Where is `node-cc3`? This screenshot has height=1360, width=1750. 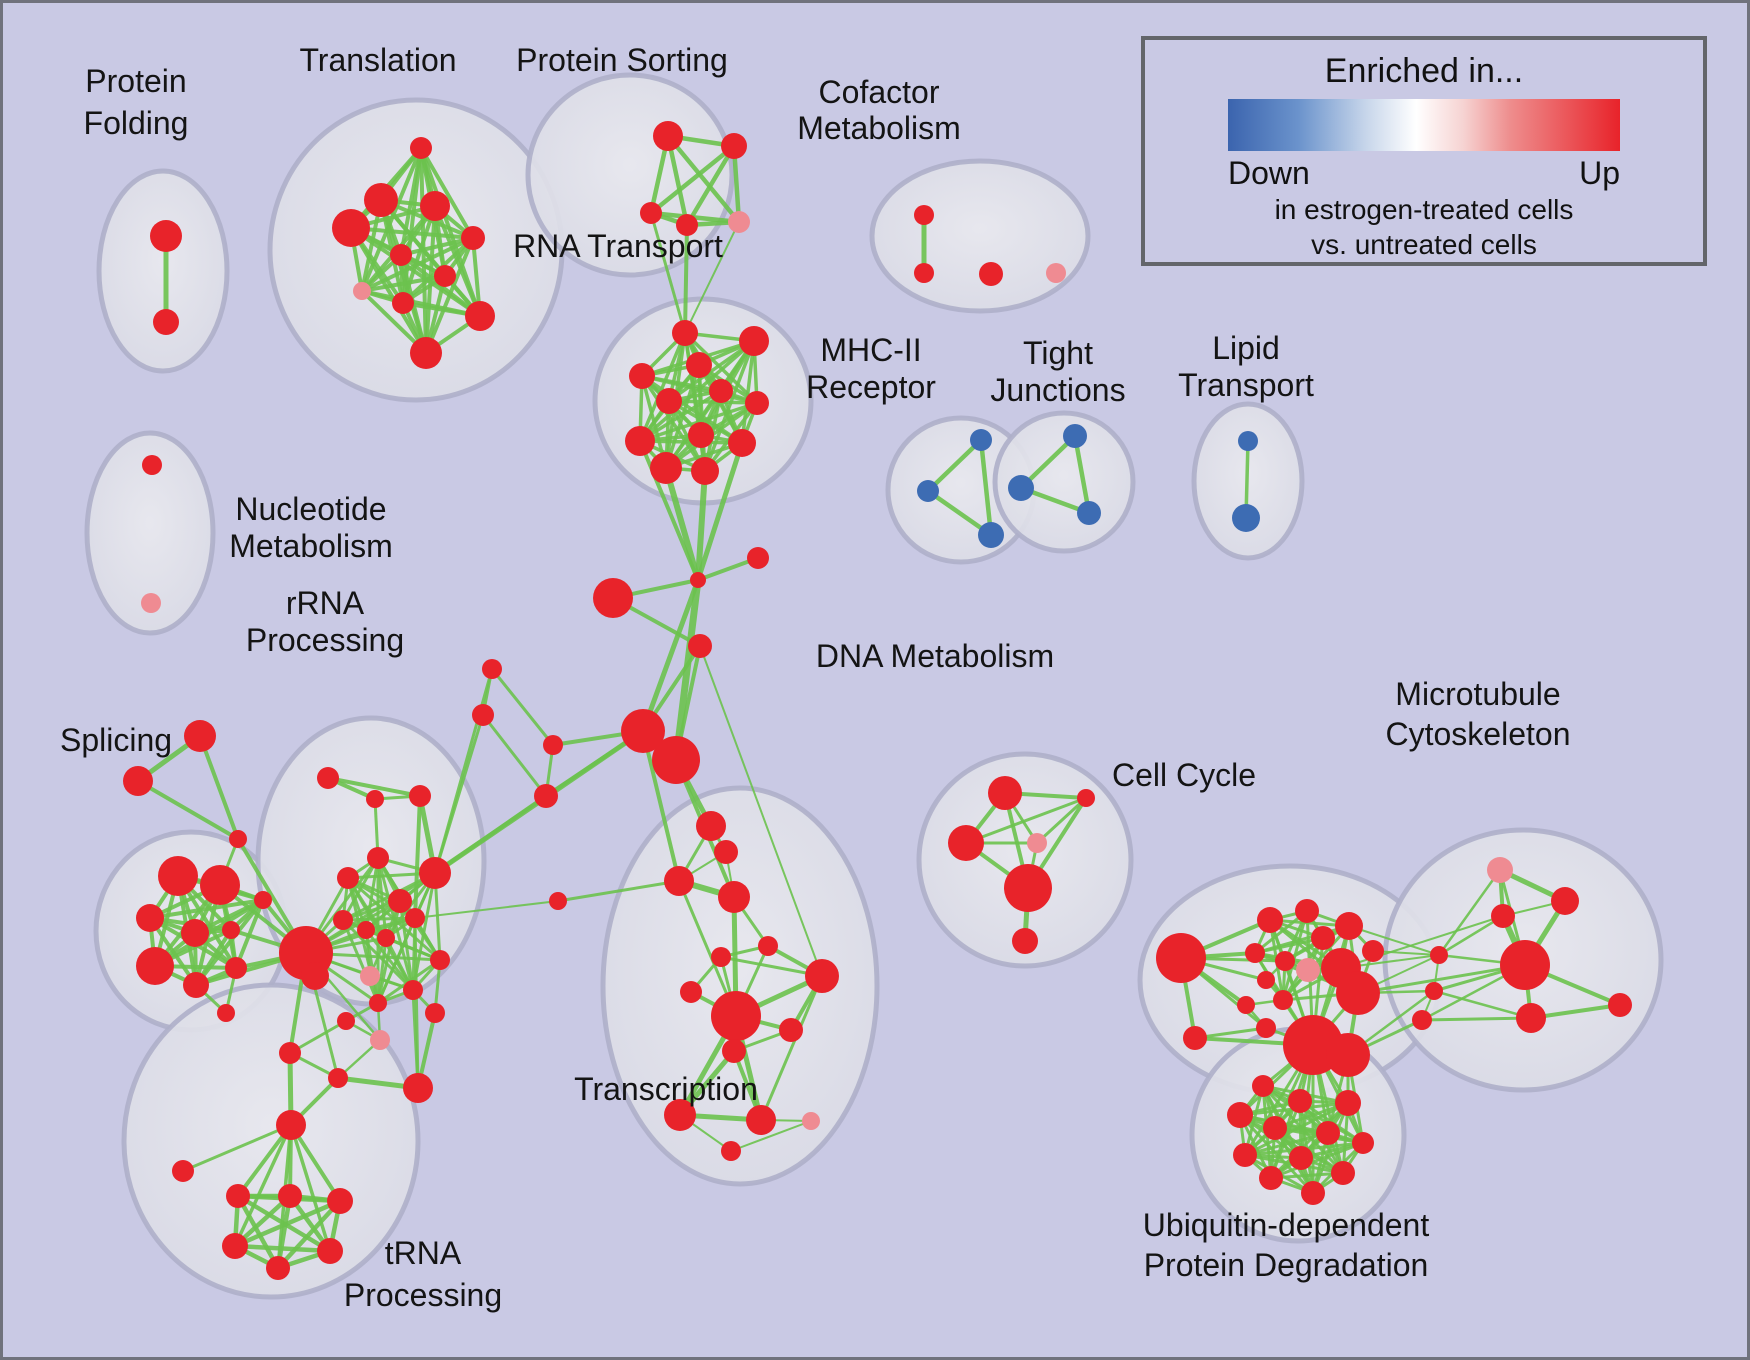
node-cc3 is located at coordinates (1270, 920).